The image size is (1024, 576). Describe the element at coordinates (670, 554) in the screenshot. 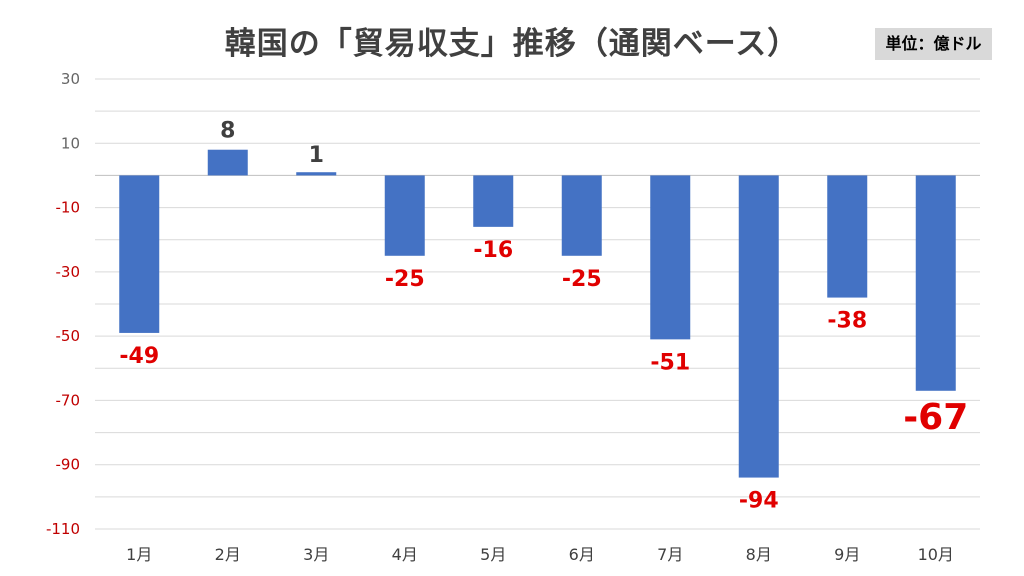

I see `x-category-label: 7月` at that location.